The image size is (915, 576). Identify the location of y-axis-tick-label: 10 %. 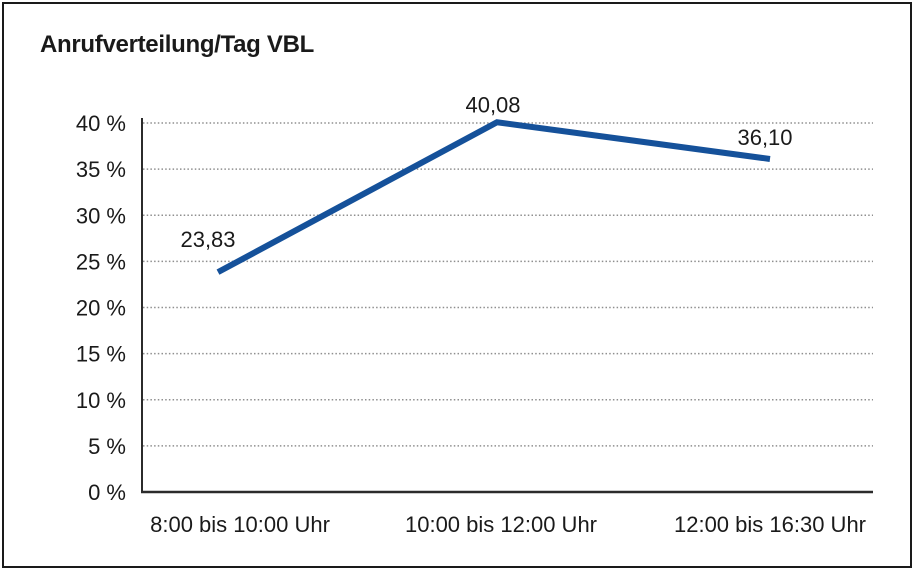
(101, 400).